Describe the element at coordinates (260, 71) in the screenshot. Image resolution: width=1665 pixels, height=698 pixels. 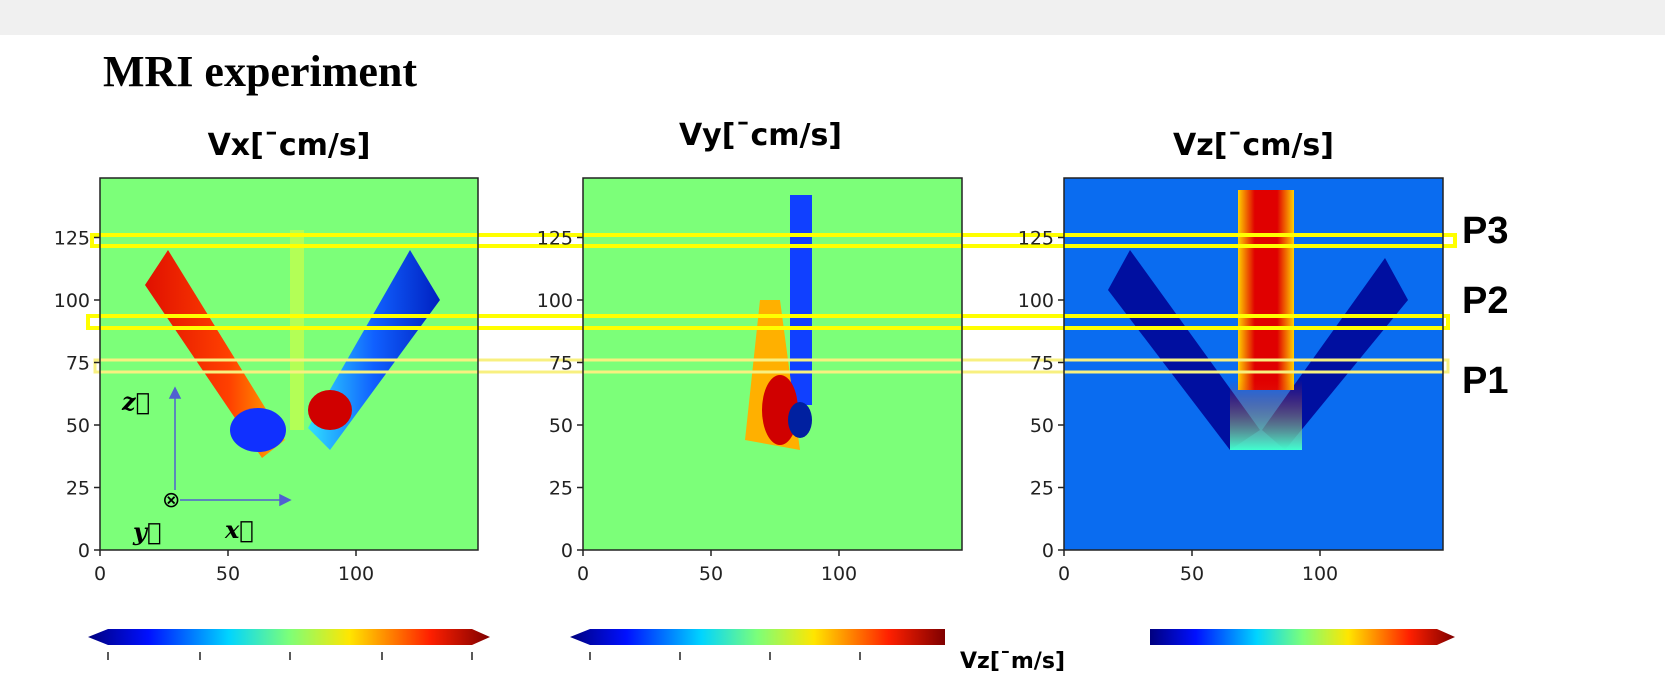
I see `slide-title: MRI experiment` at that location.